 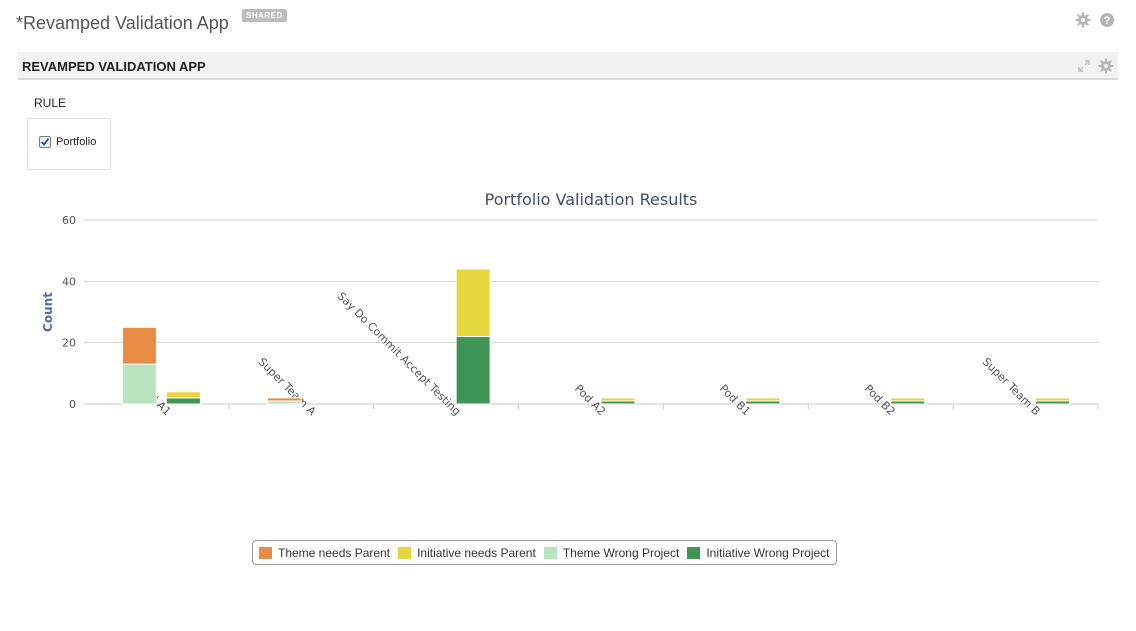 What do you see at coordinates (399, 354) in the screenshot?
I see `x-tick-label: Say Do Commit Accept Testing` at bounding box center [399, 354].